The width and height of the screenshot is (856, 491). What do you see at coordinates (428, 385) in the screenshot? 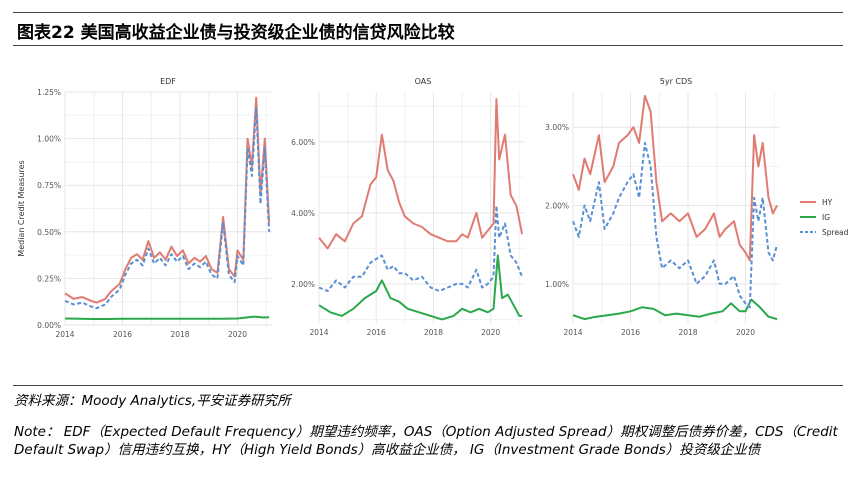
I see `divider` at bounding box center [428, 385].